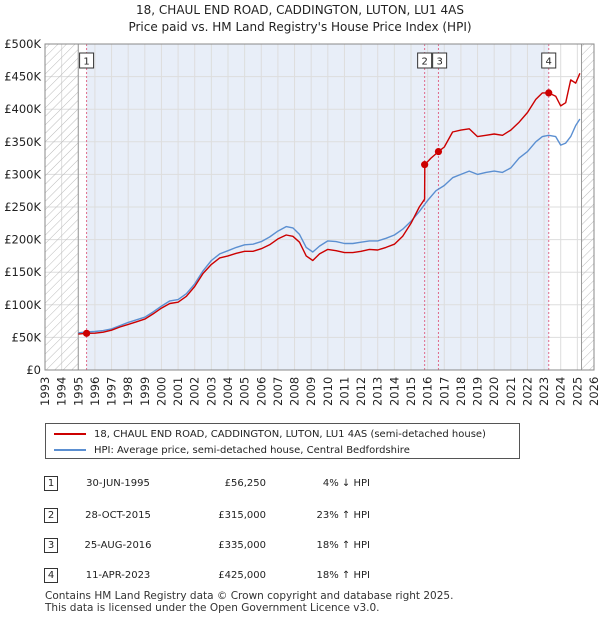  I want to click on sale-marker-box: 2, so click(425, 60).